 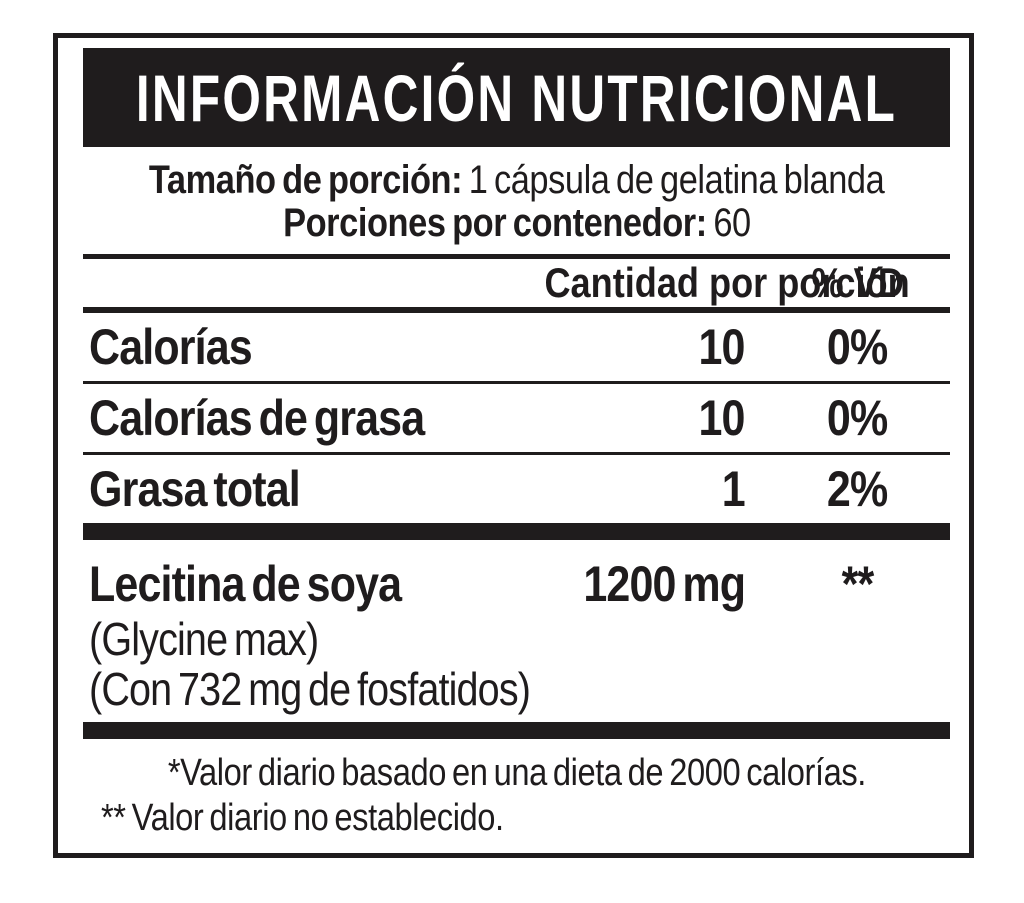 I want to click on servings-per-container-label: Porciones por contenedor:, so click(x=494, y=223).